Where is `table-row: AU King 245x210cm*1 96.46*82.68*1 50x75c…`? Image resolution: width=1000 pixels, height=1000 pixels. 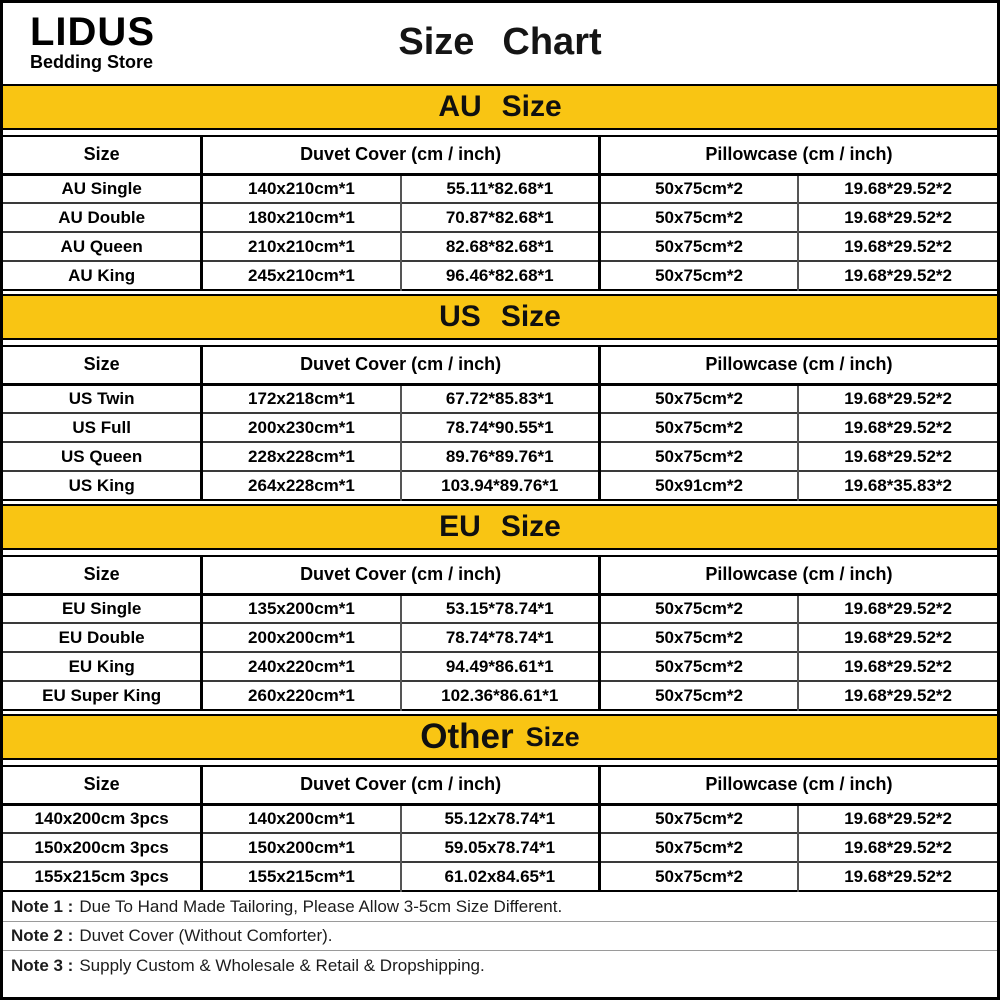
table-row: AU King 245x210cm*1 96.46*82.68*1 50x75c… is located at coordinates (500, 275).